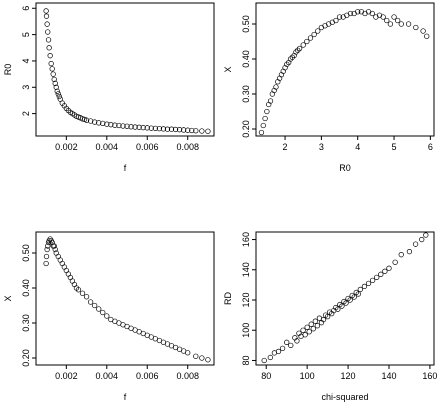 This screenshot has width=440, height=407. I want to click on y-tick-label: 4, so click(26, 60).